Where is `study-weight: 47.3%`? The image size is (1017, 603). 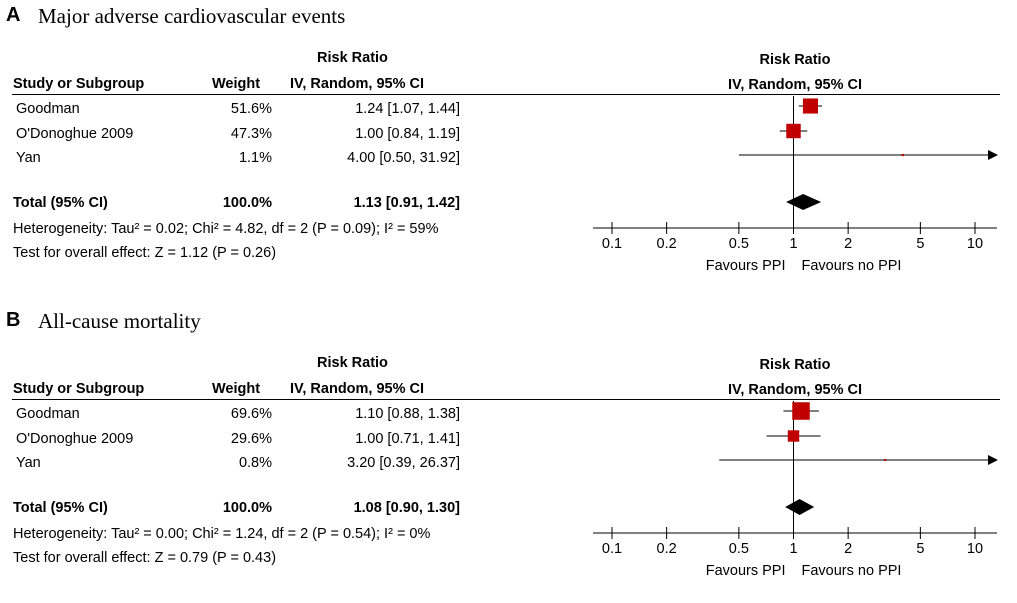
study-weight: 47.3% is located at coordinates (251, 134).